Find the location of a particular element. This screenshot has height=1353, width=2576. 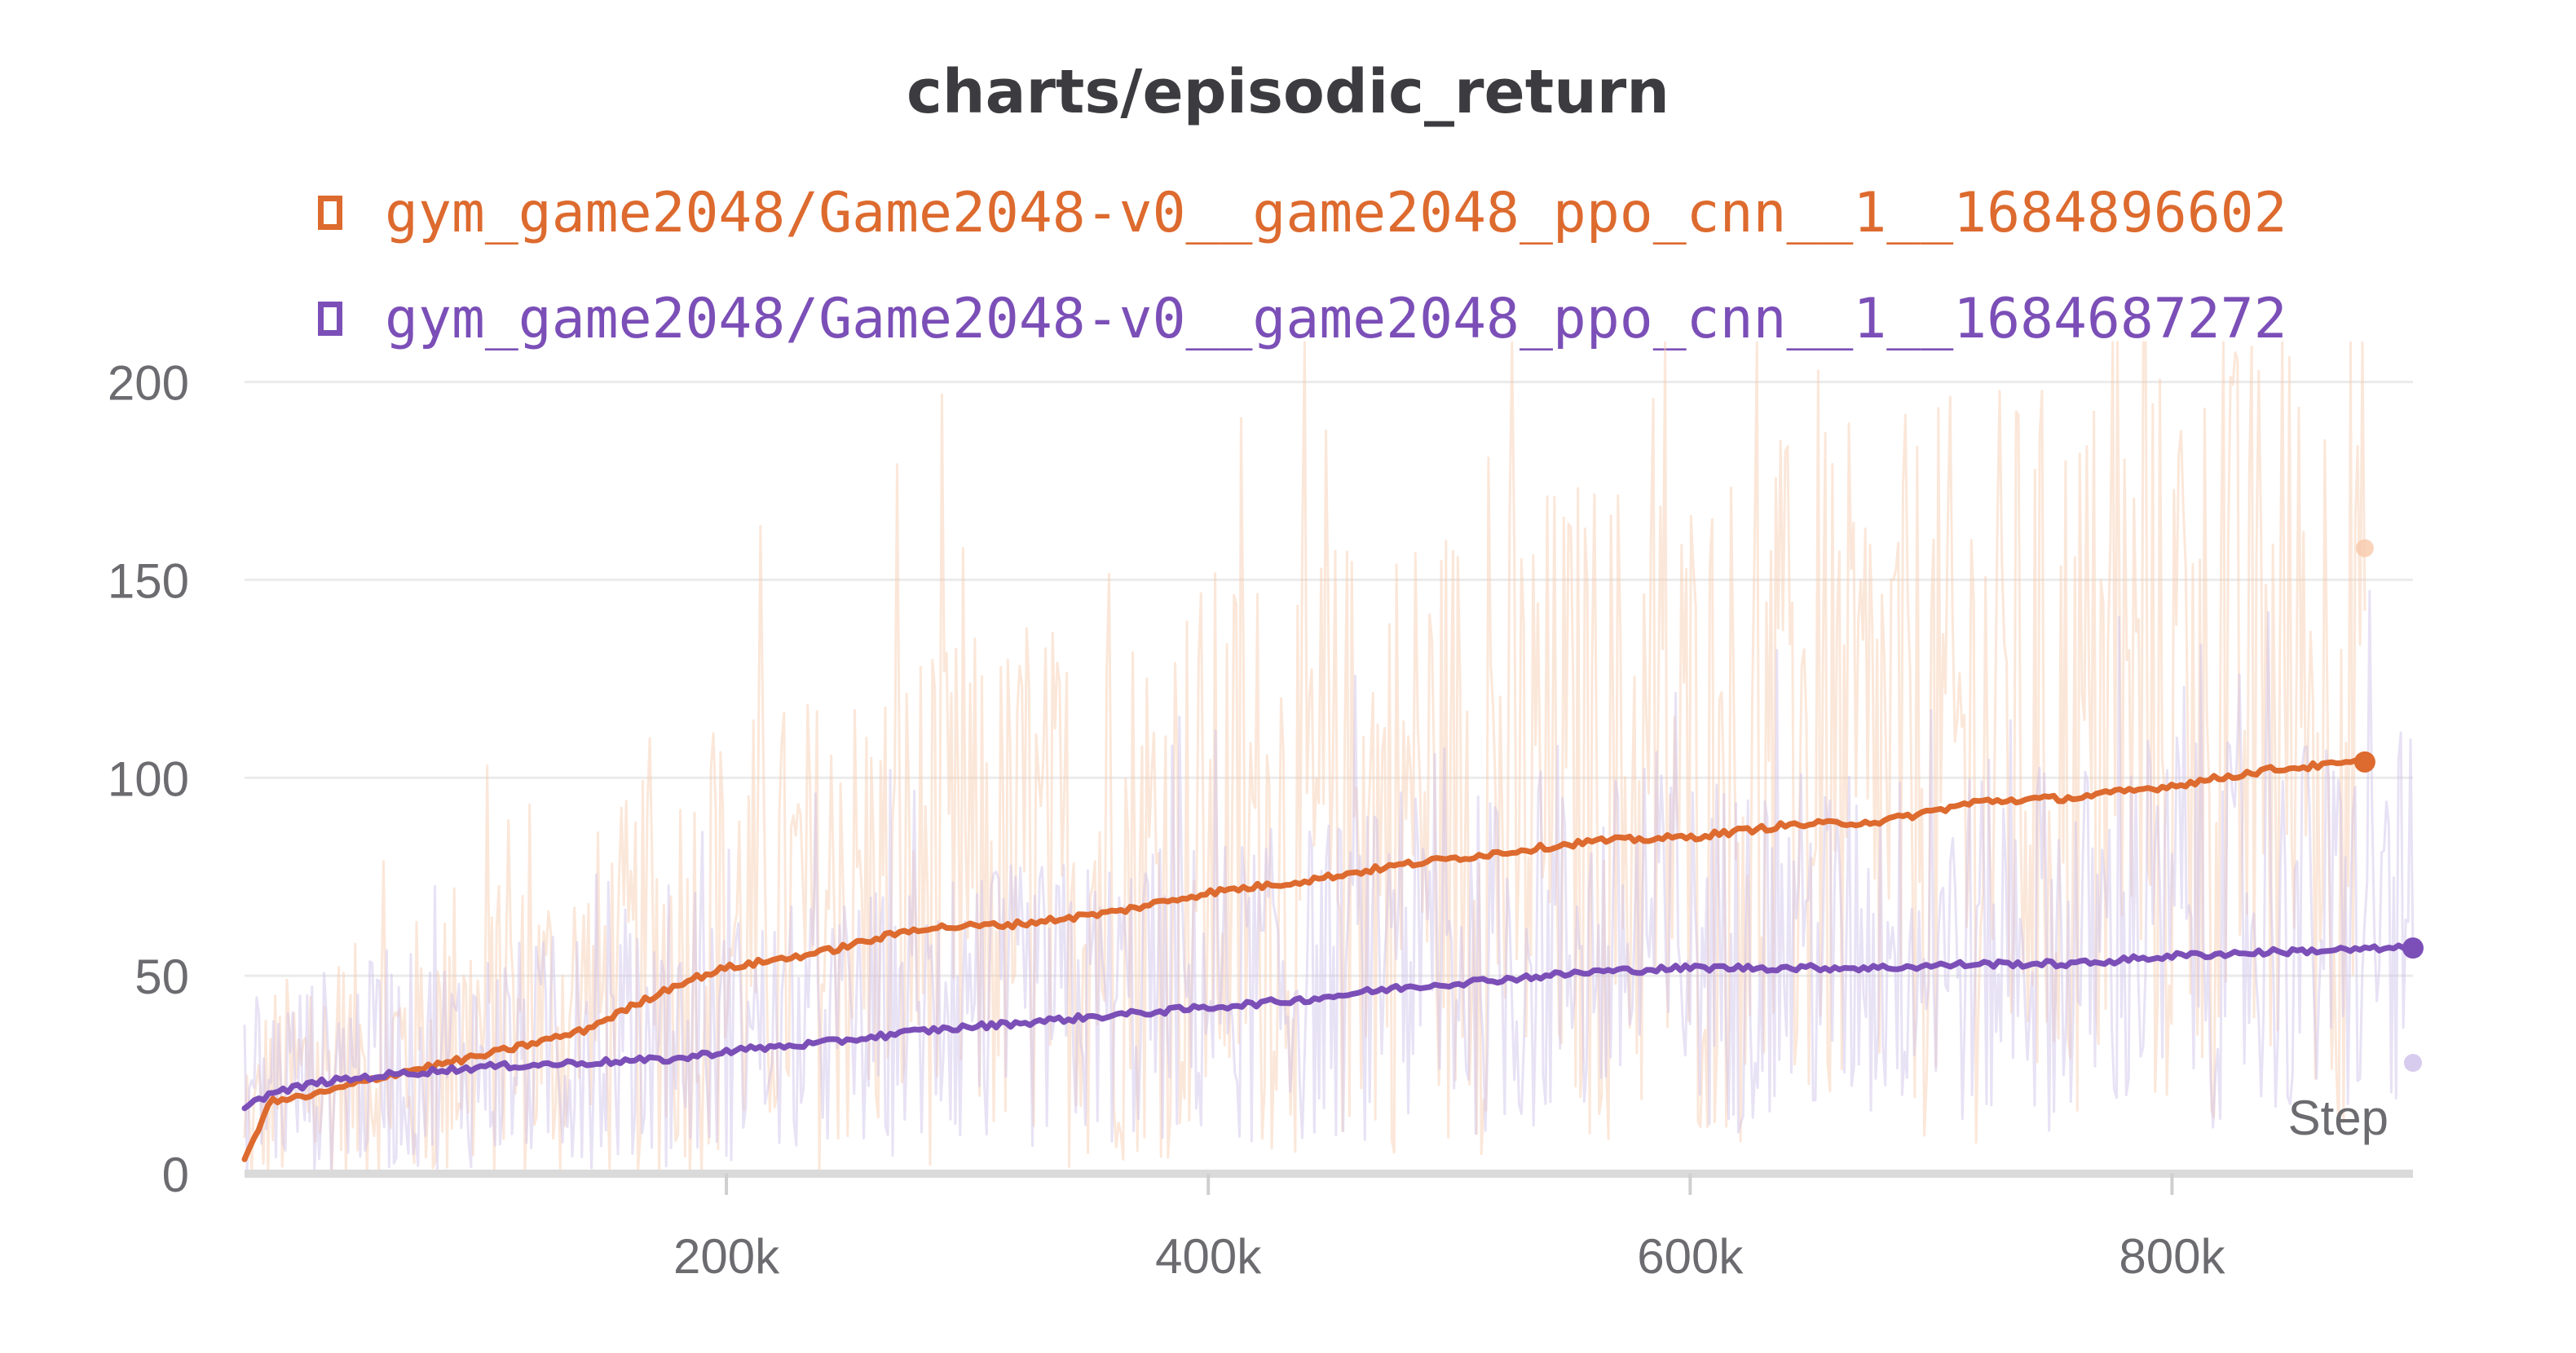

x-tick-label: 600k is located at coordinates (1690, 1256).